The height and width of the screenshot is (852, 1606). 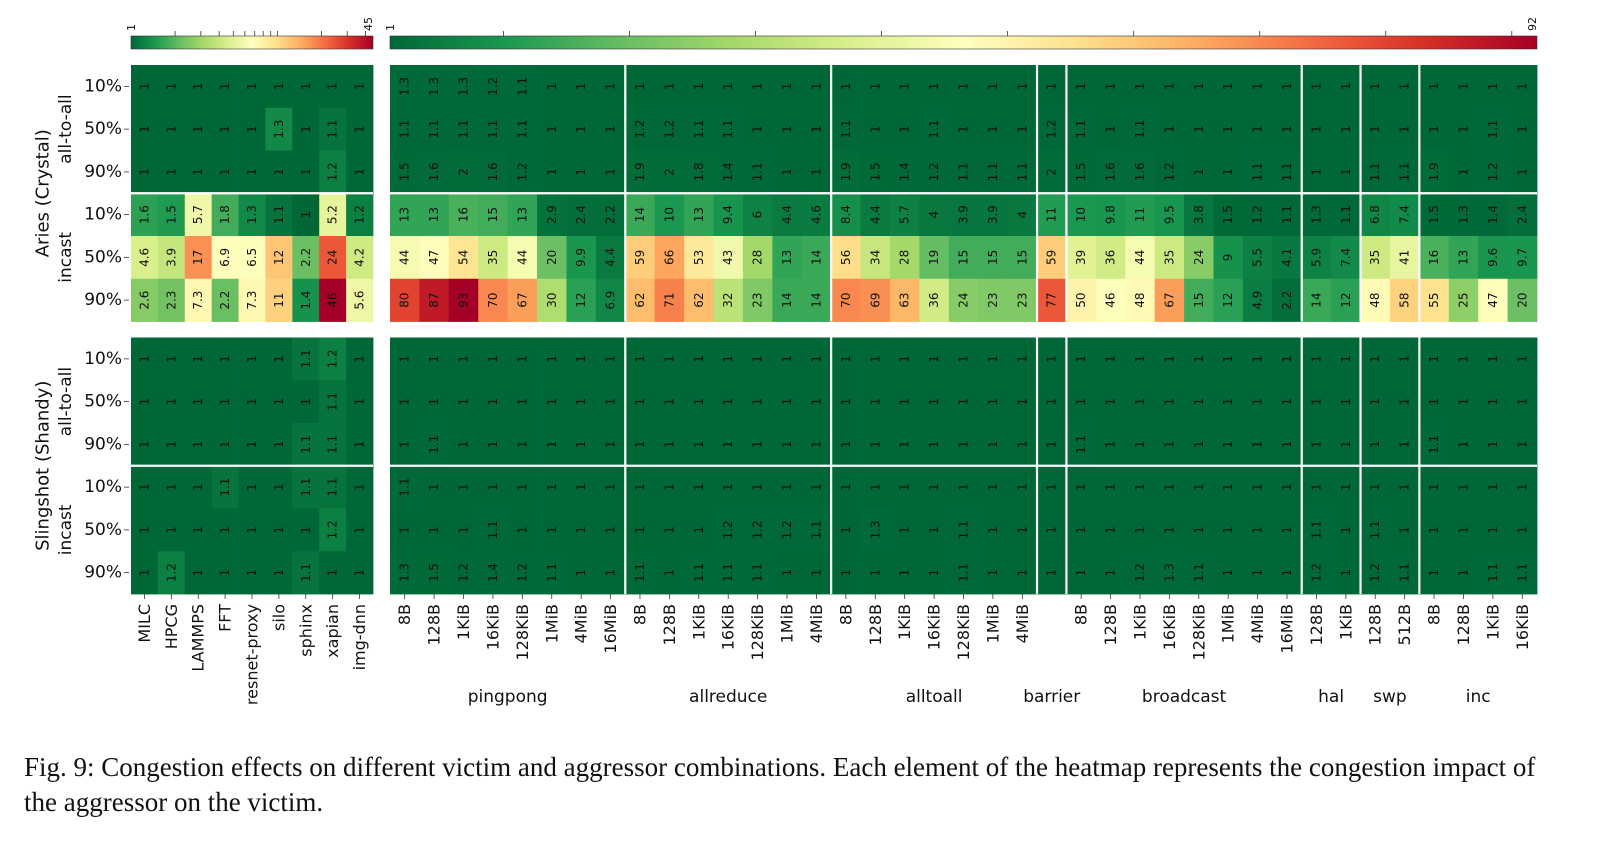 What do you see at coordinates (360, 300) in the screenshot?
I see `cell-value-label: 5.6` at bounding box center [360, 300].